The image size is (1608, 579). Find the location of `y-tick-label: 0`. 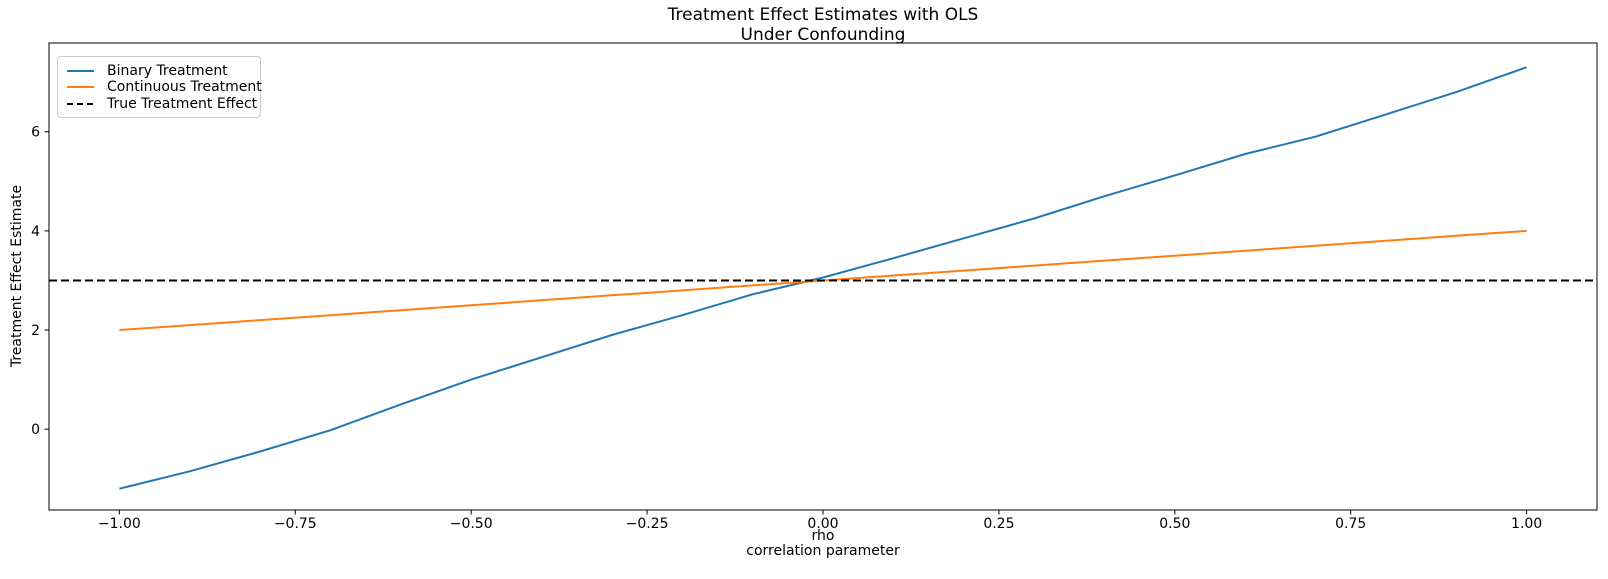

y-tick-label: 0 is located at coordinates (35, 430).